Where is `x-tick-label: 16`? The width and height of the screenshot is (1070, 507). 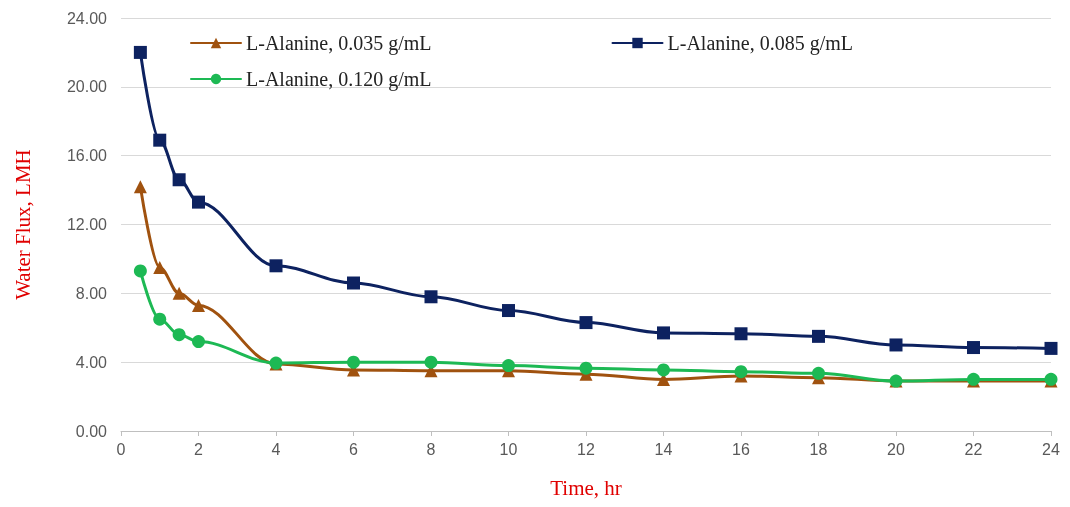 x-tick-label: 16 is located at coordinates (741, 449).